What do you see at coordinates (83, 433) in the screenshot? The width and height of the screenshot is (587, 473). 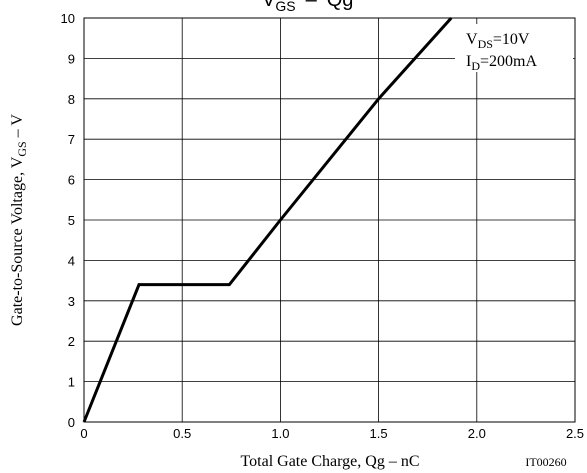 I see `x-tick-label: 0` at bounding box center [83, 433].